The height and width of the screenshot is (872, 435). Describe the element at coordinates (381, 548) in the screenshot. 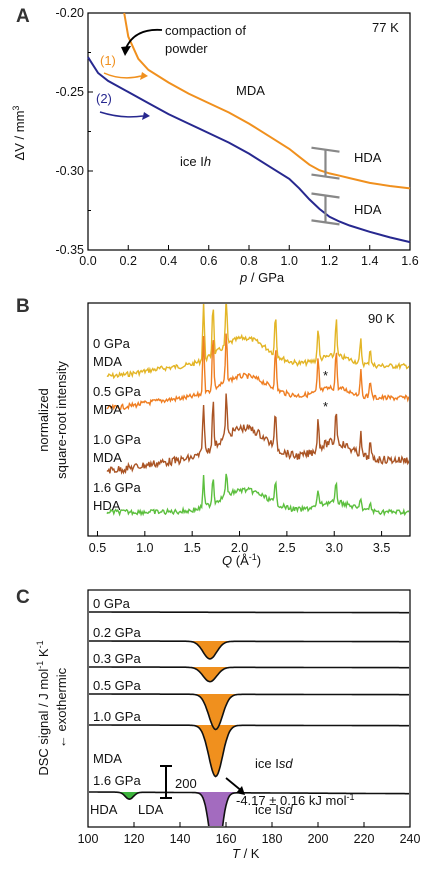

I see `b-xtick-label: 3.5` at that location.